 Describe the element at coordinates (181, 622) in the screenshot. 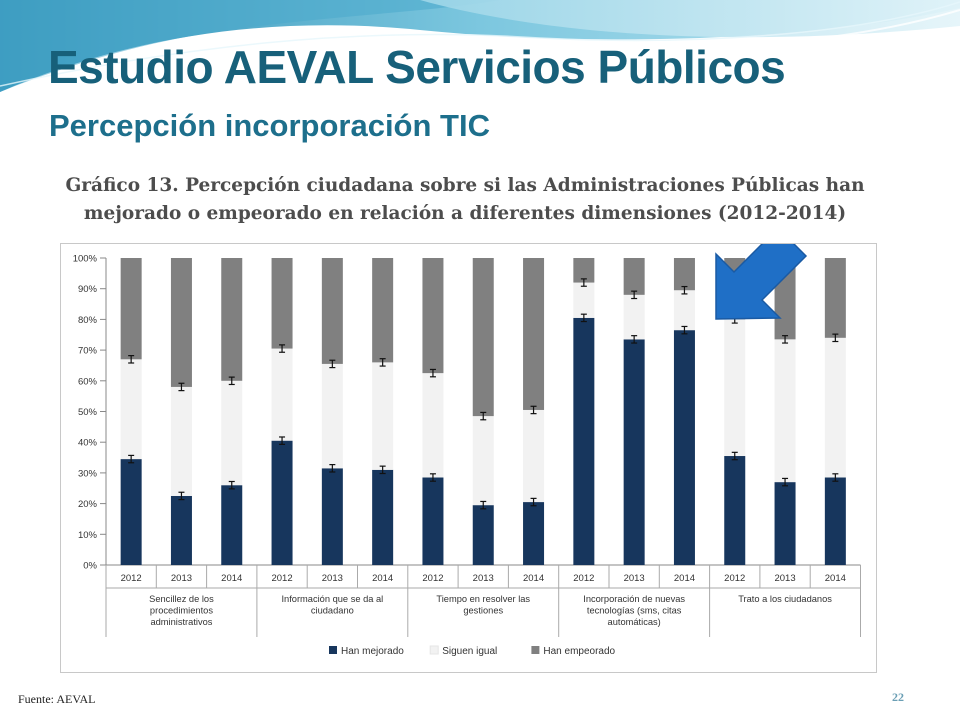

I see `x-group-label: administrativos` at that location.